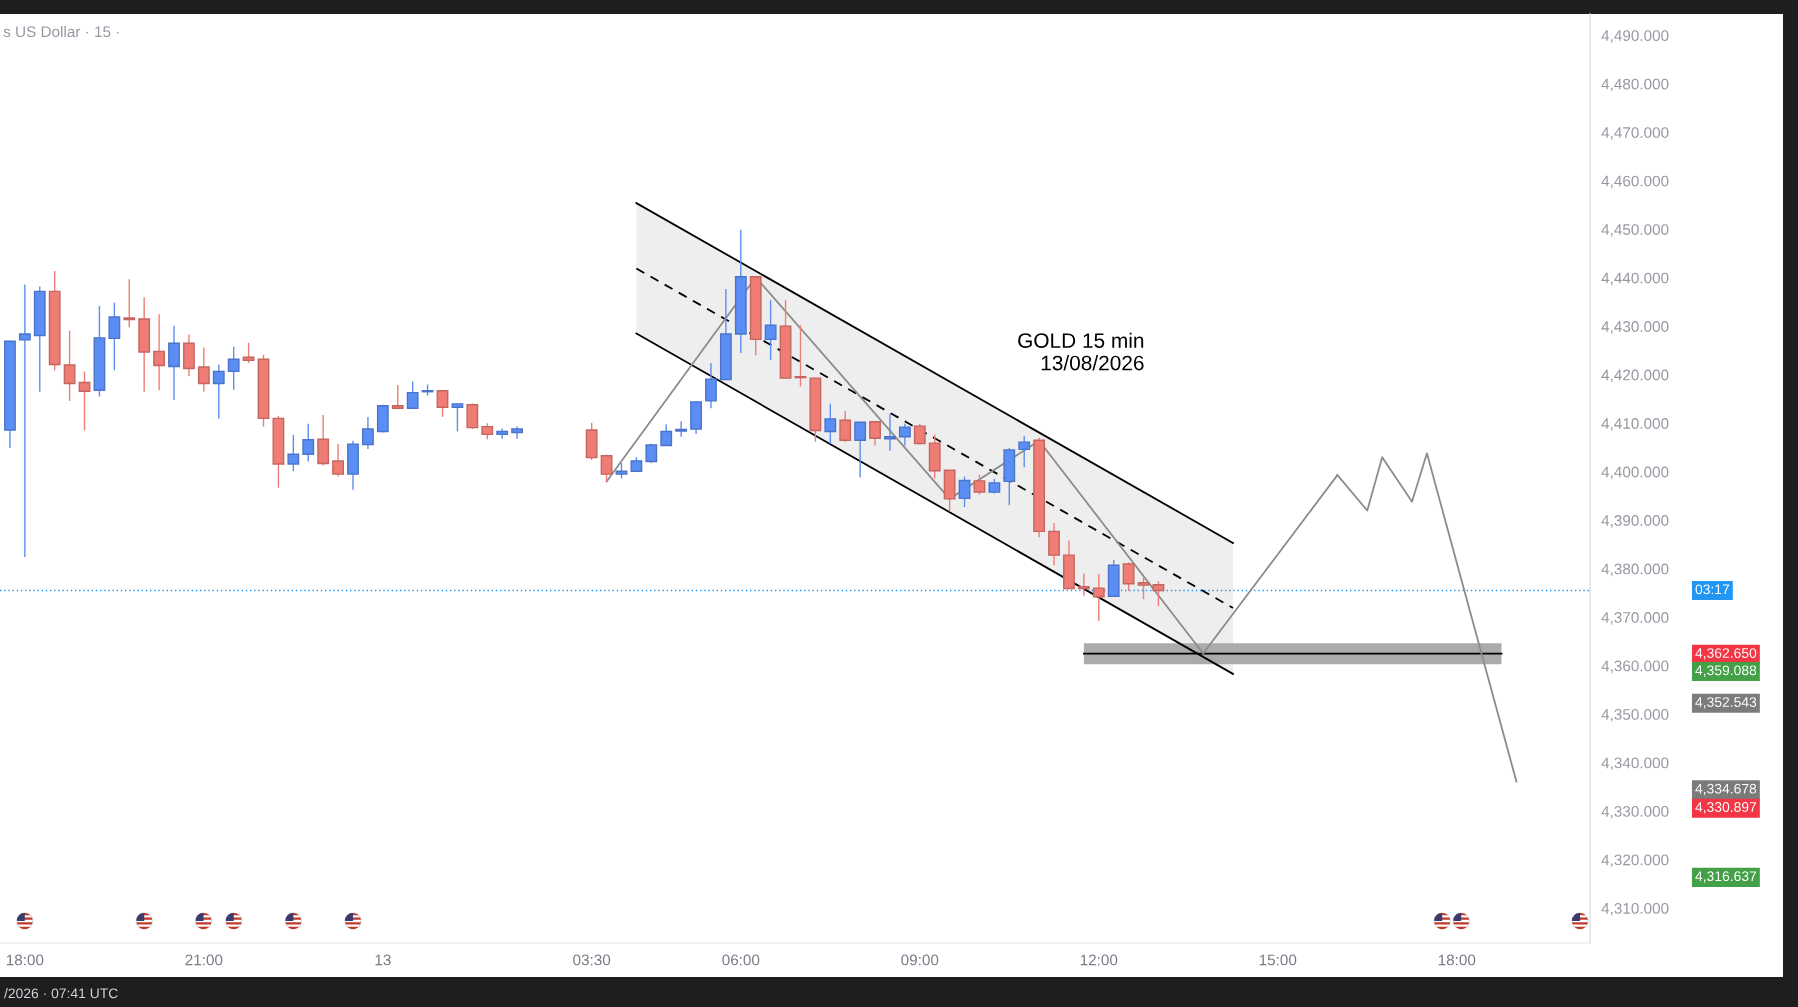 Image resolution: width=1798 pixels, height=1007 pixels. I want to click on y2-tick-label: 4,352.543, so click(1726, 703).